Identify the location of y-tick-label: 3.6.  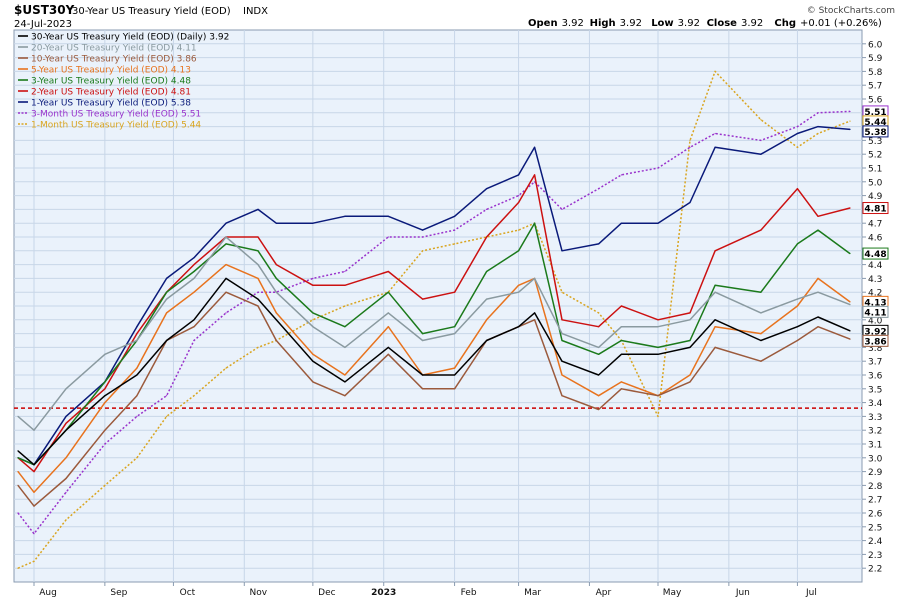
(875, 377).